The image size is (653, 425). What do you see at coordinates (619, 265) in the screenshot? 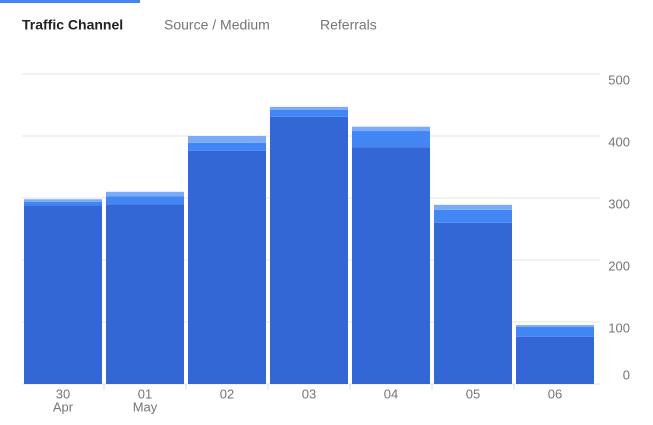
I see `y-tick-label: 200` at bounding box center [619, 265].